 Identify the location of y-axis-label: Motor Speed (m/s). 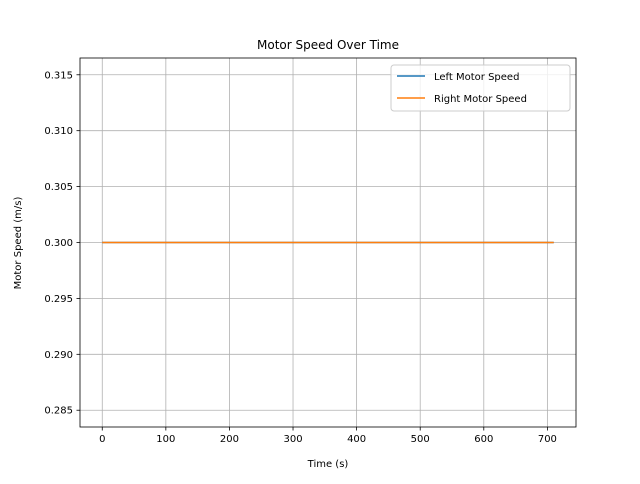
(18, 243).